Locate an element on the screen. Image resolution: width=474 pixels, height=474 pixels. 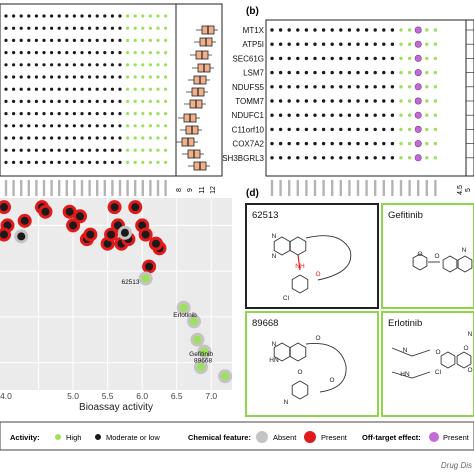
macrocycle-bond is located at coordinates (328, 258).